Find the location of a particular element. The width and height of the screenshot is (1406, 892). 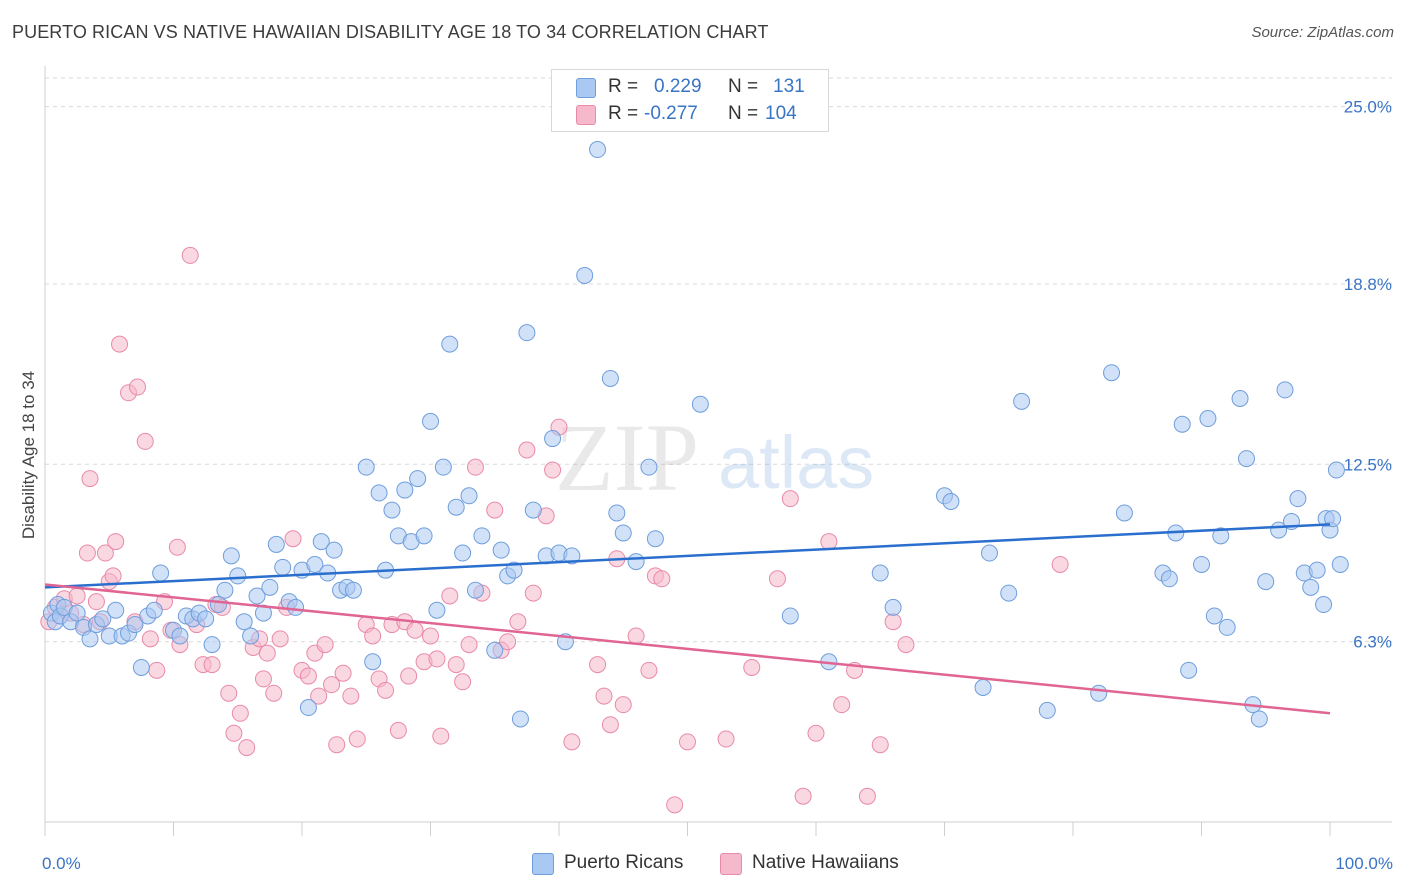

trend-line-native-hawaiians is located at coordinates (687, 649).